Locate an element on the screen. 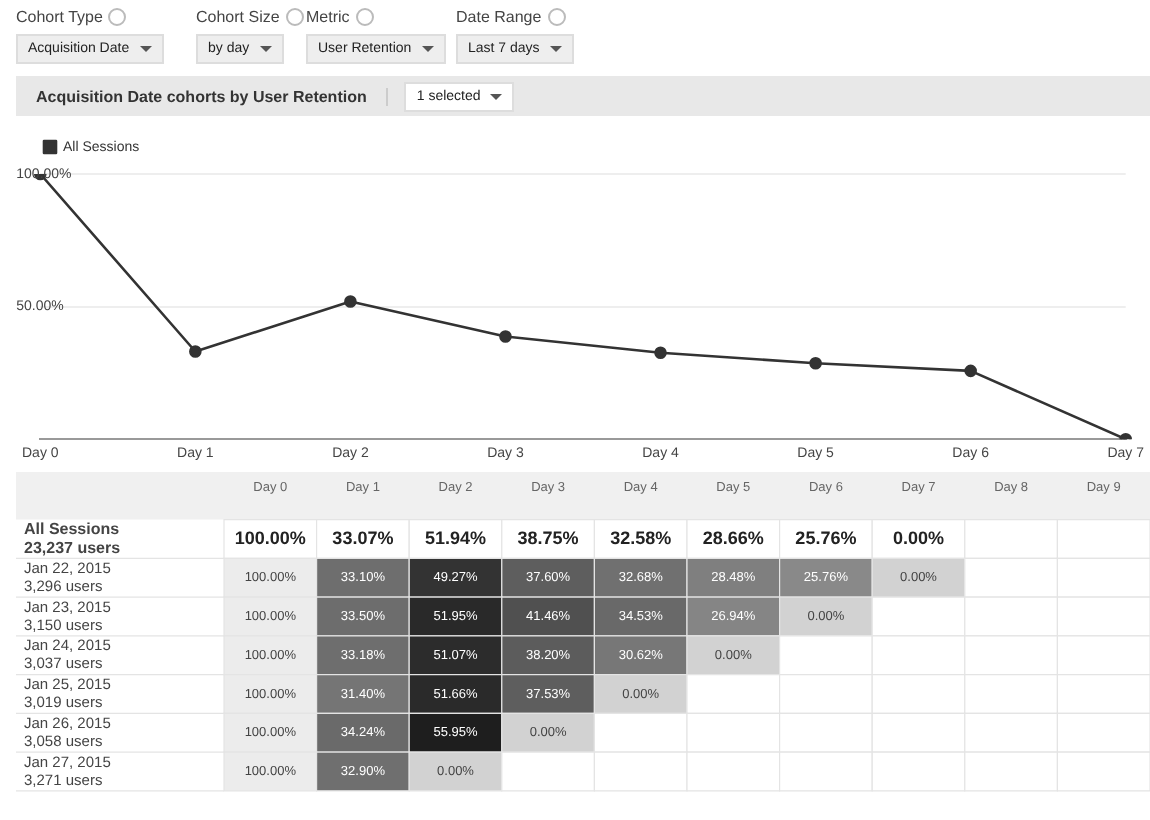  text: Cohort Size is located at coordinates (238, 16).